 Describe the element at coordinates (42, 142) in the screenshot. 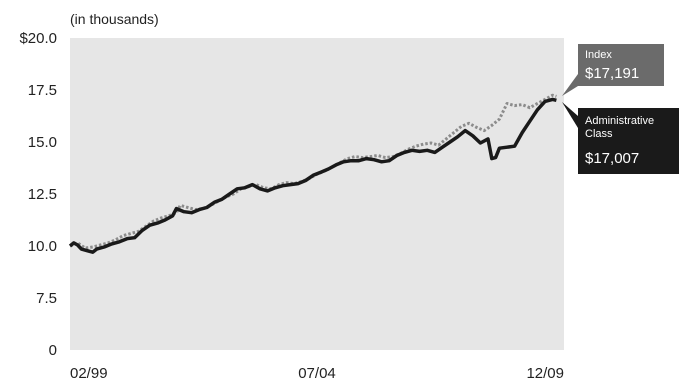

I see `y-tick-label: 15.0` at that location.